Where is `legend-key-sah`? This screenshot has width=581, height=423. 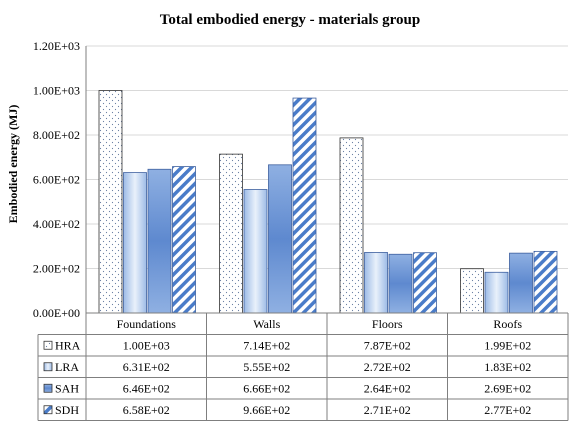 legend-key-sah is located at coordinates (48, 388).